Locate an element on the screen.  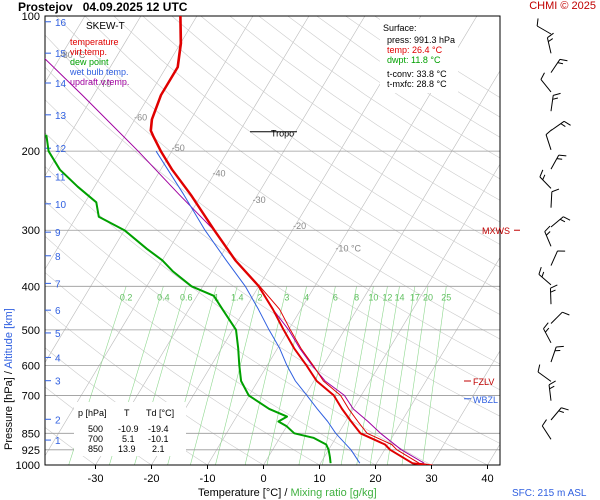
altitude-tick-label: 8 is located at coordinates (58, 257).